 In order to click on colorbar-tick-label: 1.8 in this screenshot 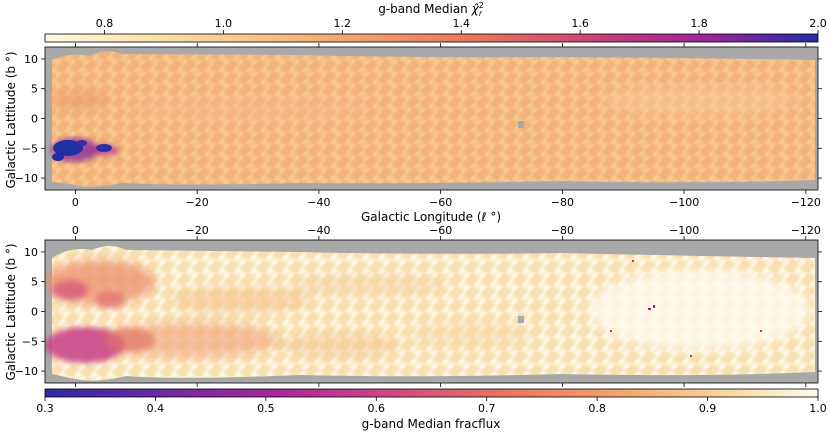, I will do `click(699, 23)`.